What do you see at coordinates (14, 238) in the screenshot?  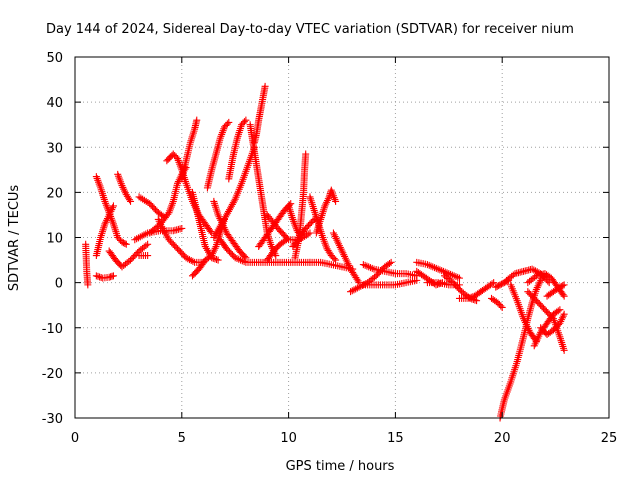 I see `y-axis-label: SDTVAR / TECUs` at bounding box center [14, 238].